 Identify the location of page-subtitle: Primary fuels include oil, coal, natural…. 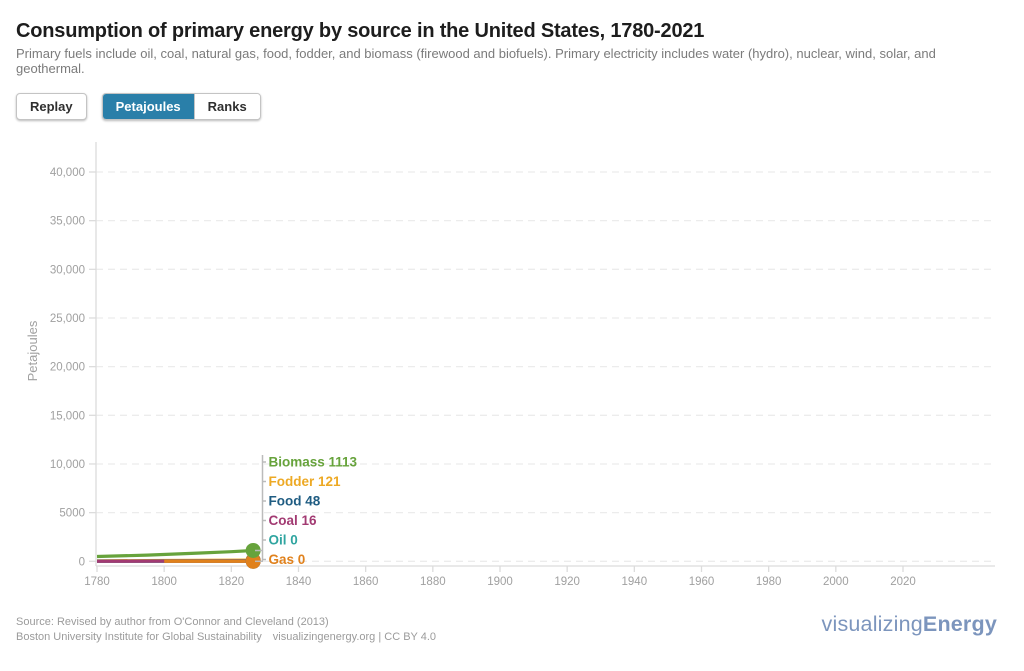
(476, 61).